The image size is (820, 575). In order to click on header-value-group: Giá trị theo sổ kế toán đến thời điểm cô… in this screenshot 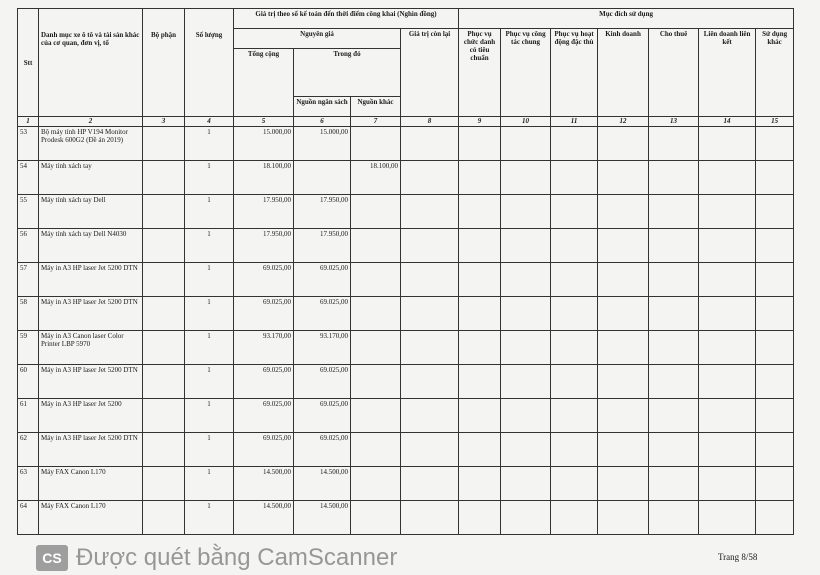, I will do `click(346, 18)`.